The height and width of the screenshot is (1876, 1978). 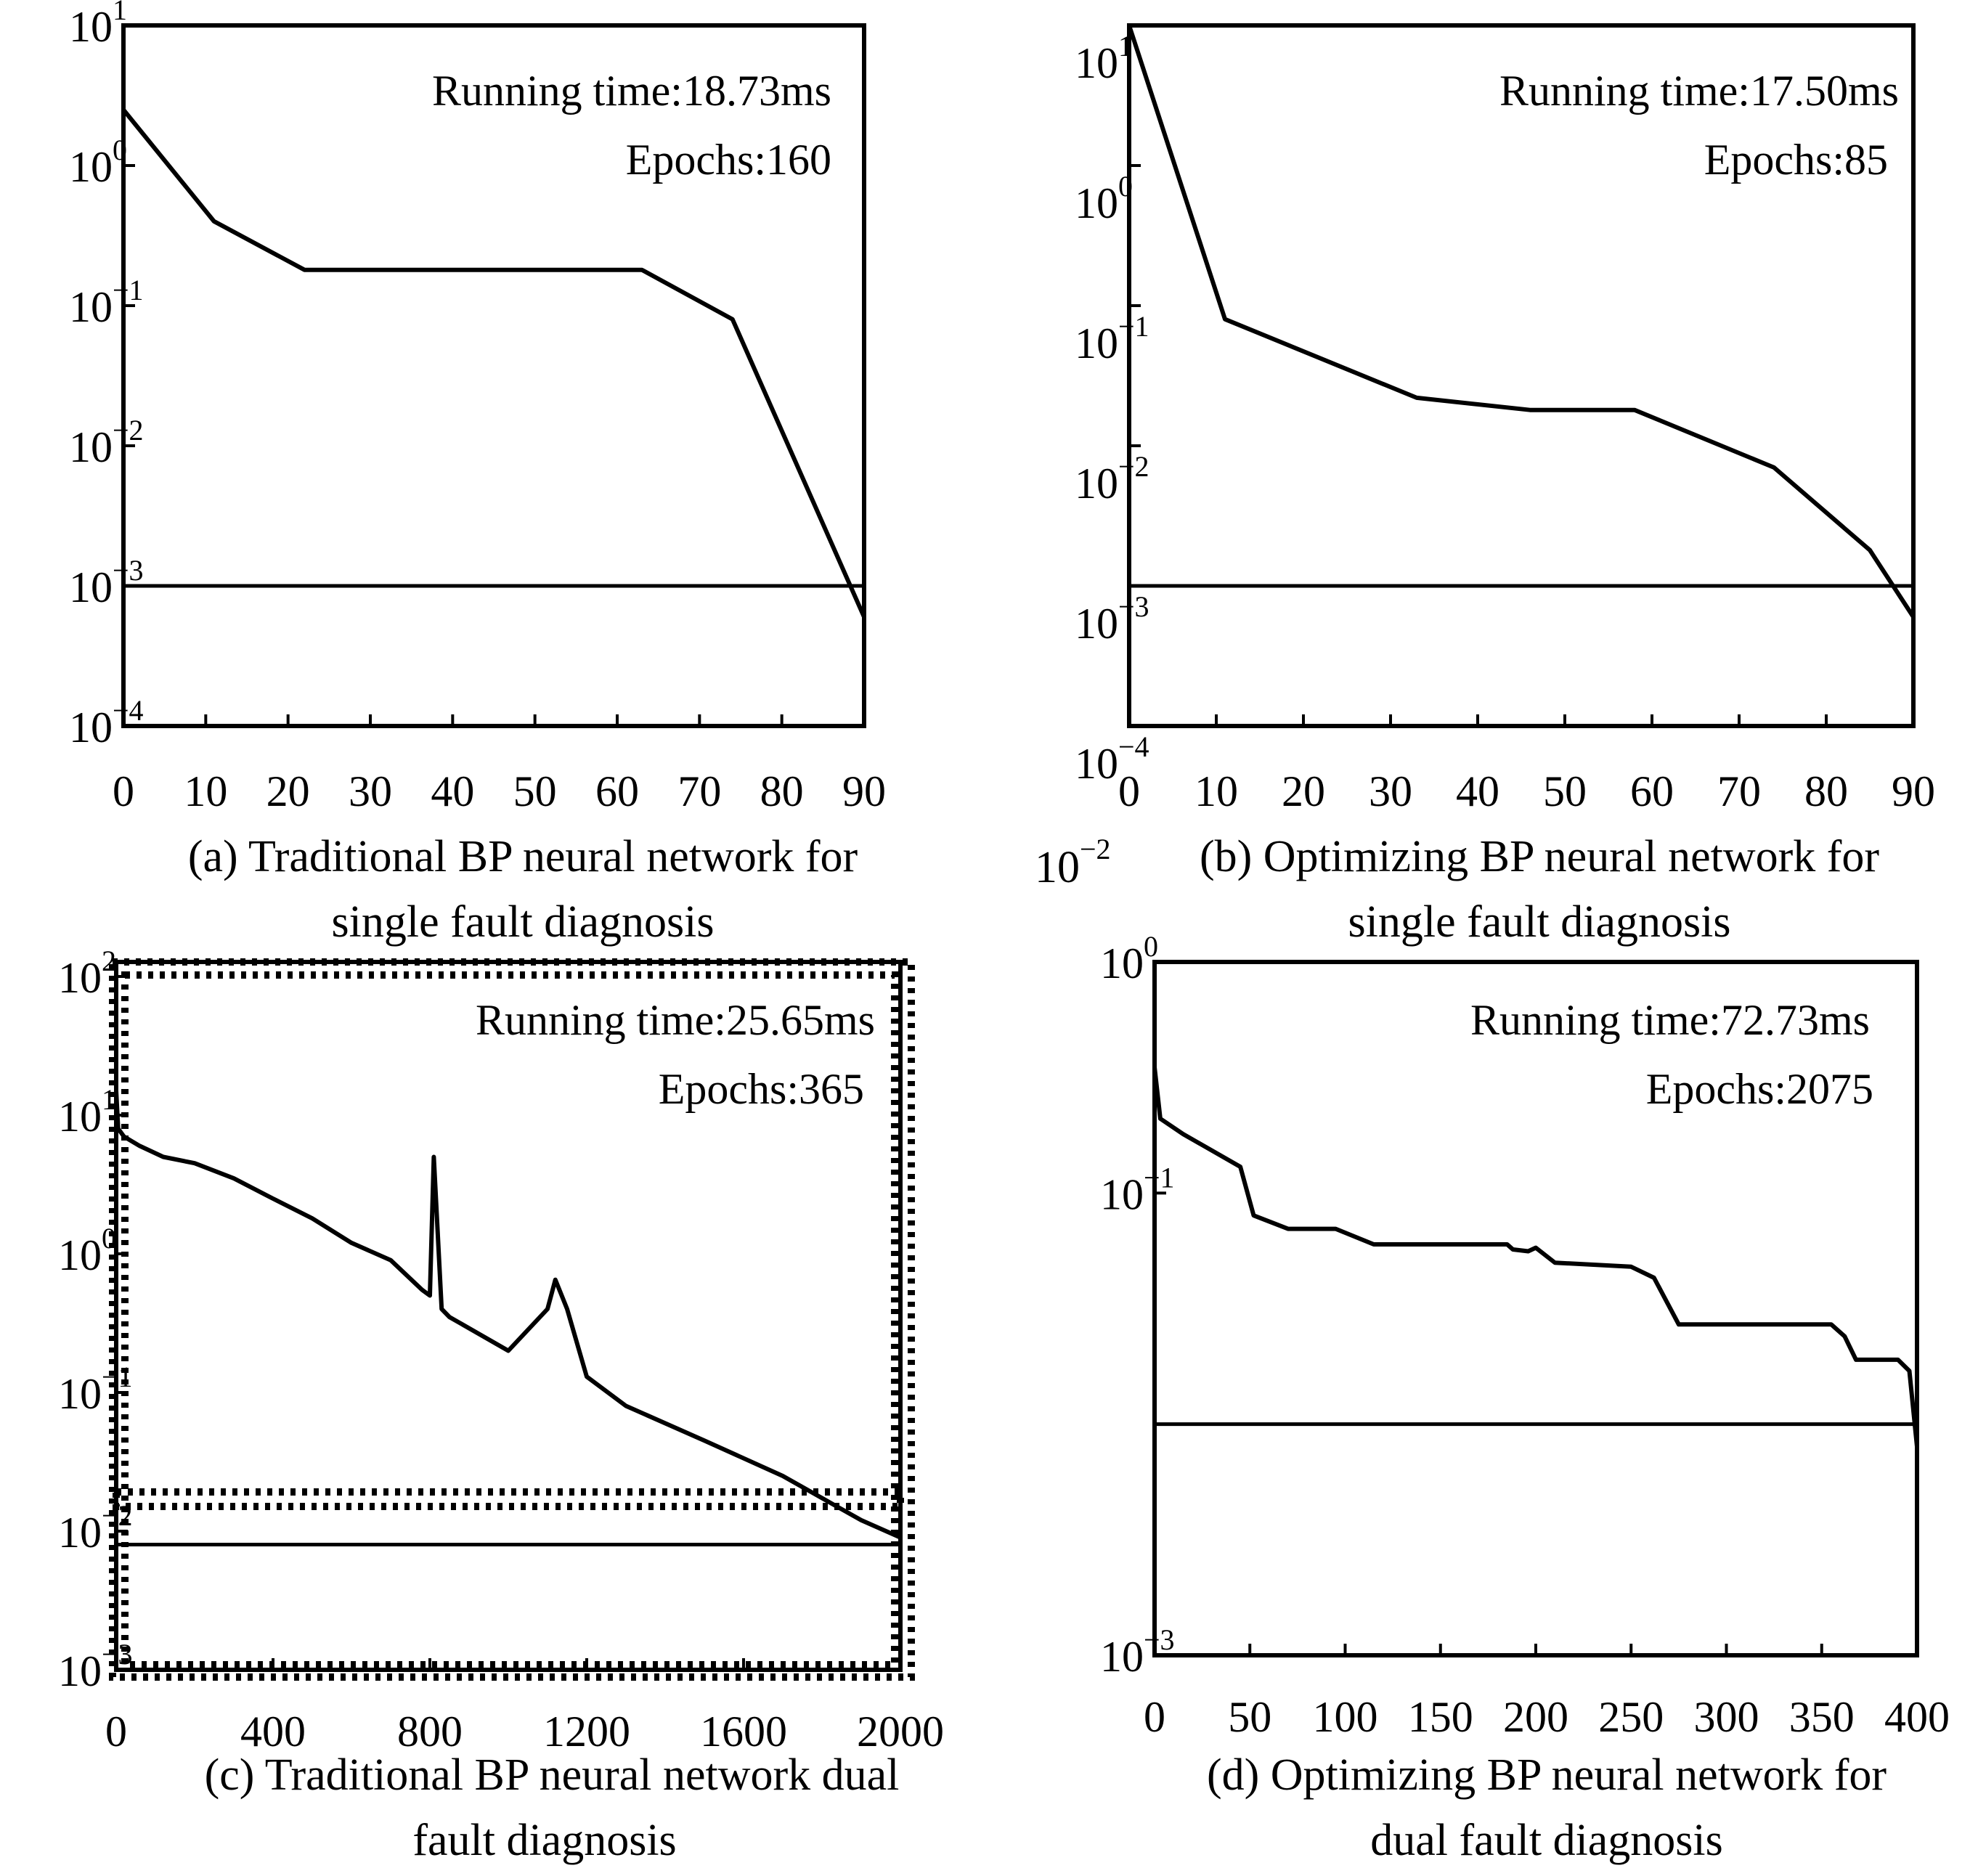 What do you see at coordinates (1535, 1717) in the screenshot?
I see `x-tick-label: 200` at bounding box center [1535, 1717].